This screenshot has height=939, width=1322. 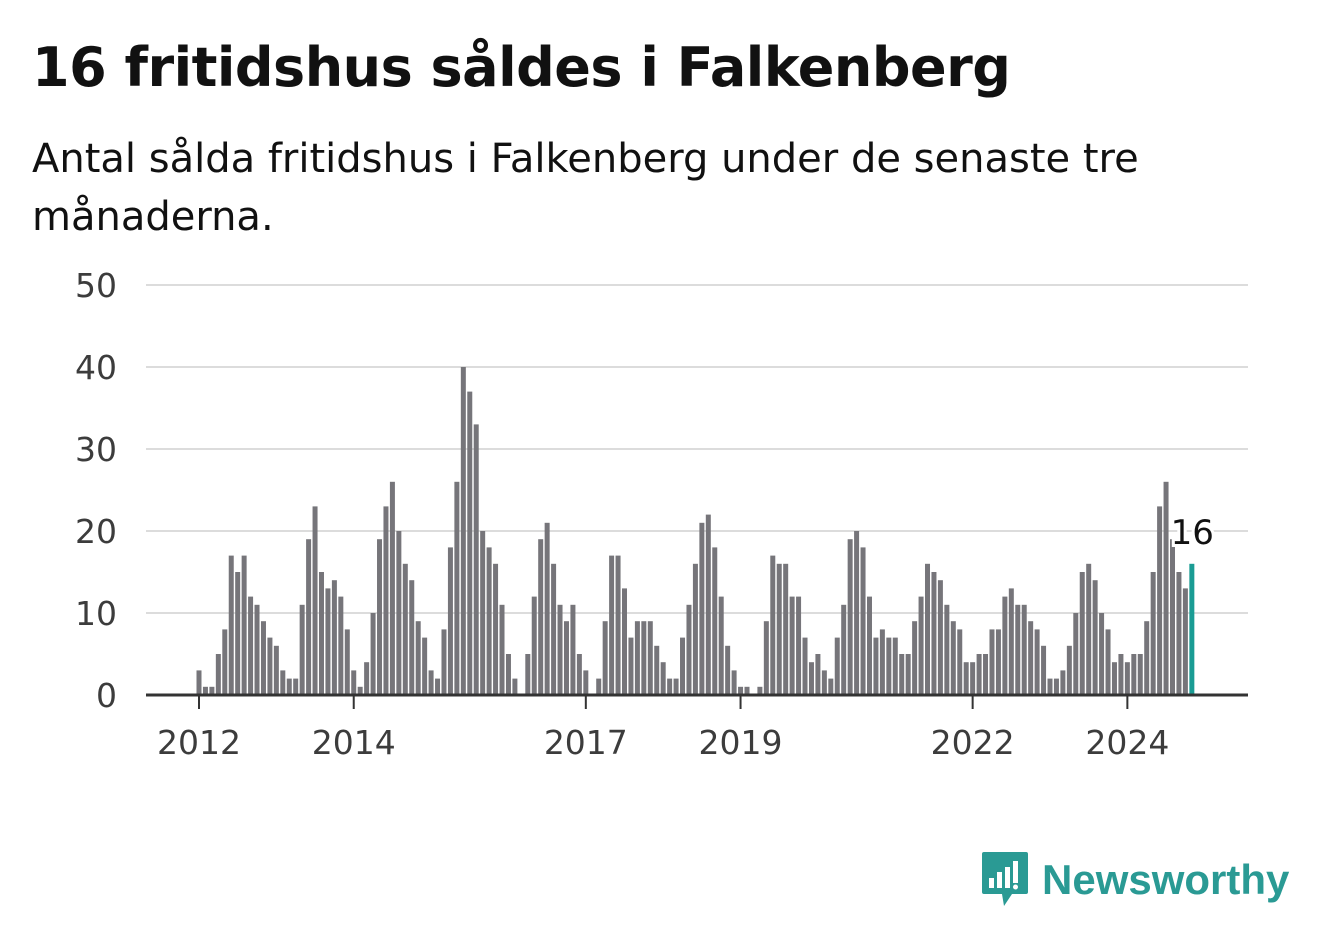 I want to click on highlighted-bar, so click(x=1192, y=629).